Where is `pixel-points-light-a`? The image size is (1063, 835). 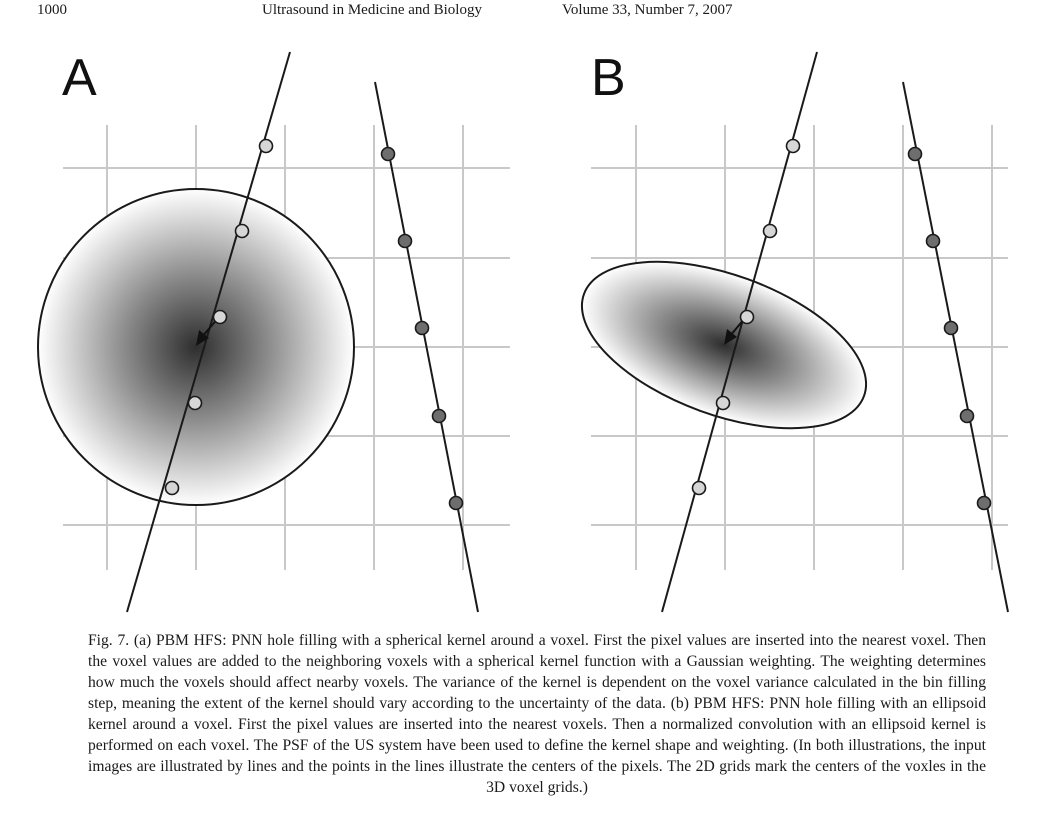
pixel-points-light-a is located at coordinates (219, 317).